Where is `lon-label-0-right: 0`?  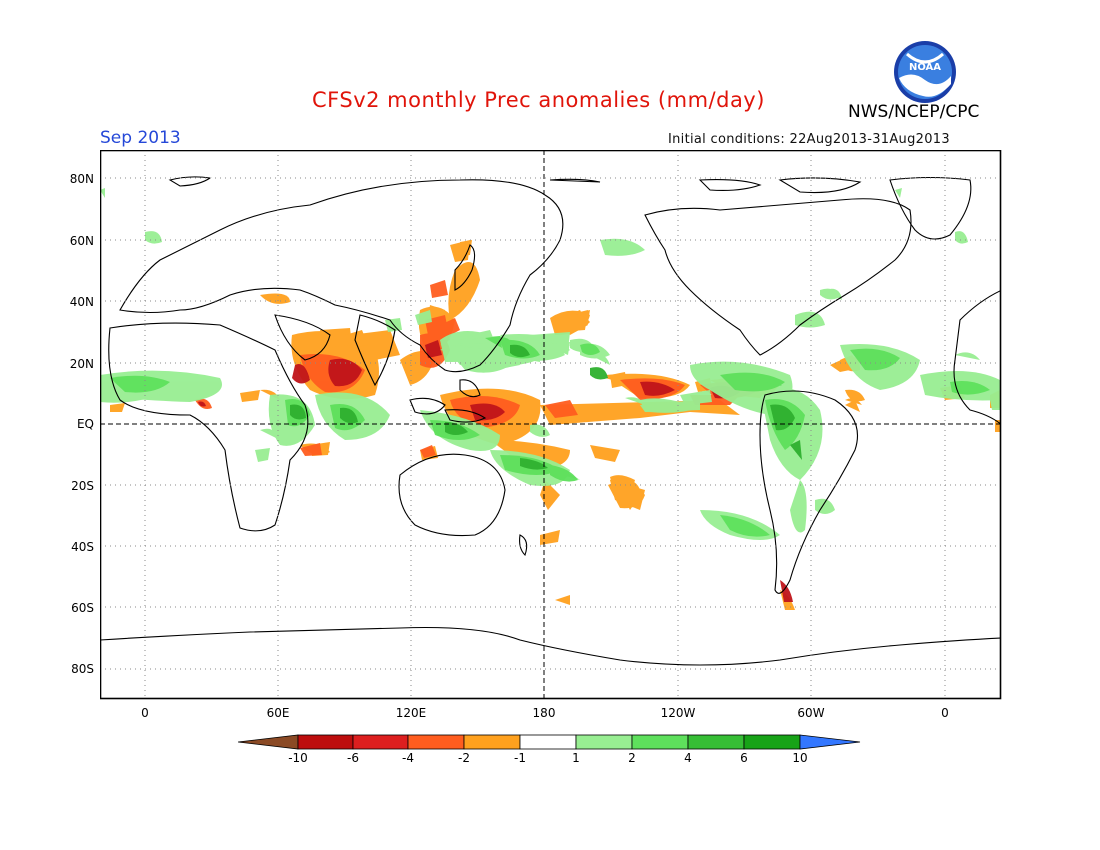
lon-label-0-right: 0 is located at coordinates (945, 713).